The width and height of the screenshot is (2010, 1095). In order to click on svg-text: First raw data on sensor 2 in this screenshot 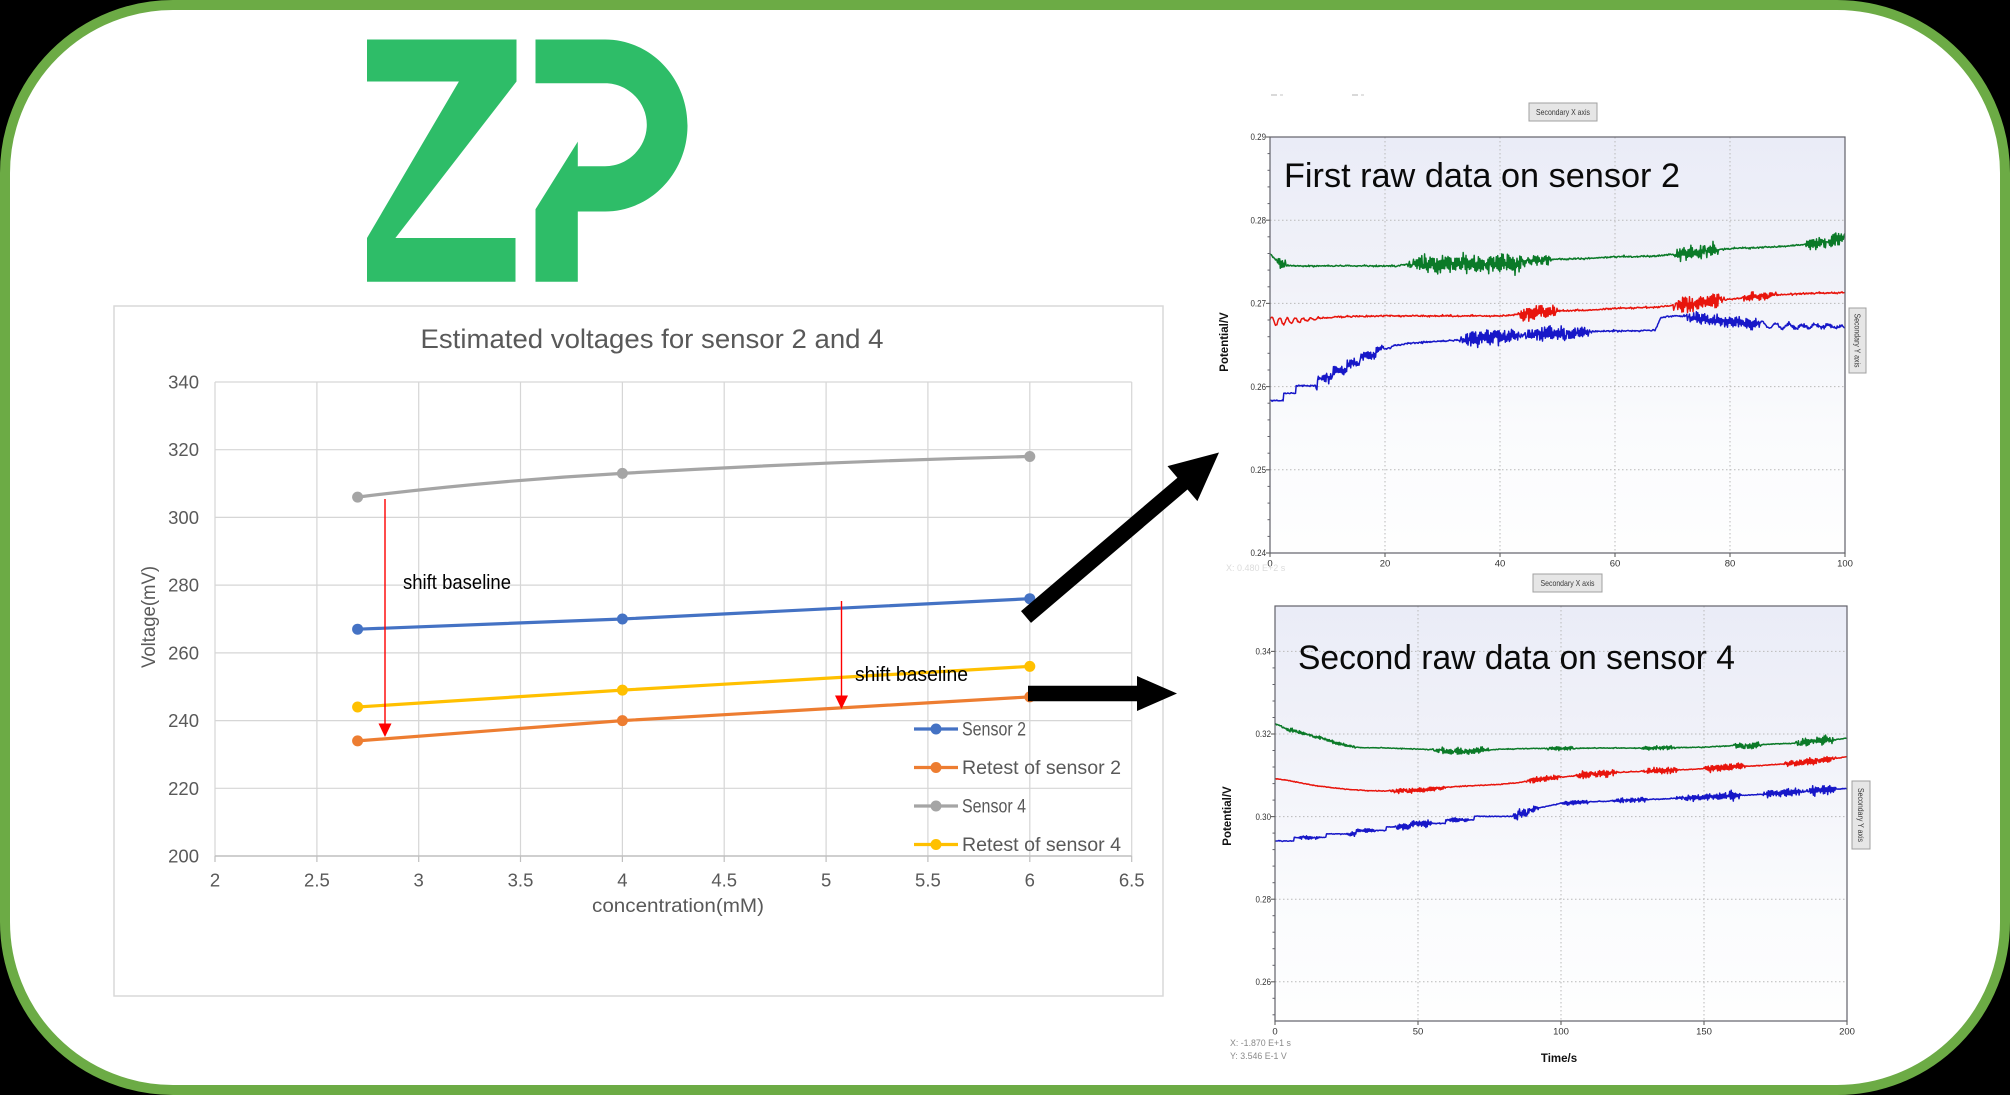, I will do `click(1482, 176)`.